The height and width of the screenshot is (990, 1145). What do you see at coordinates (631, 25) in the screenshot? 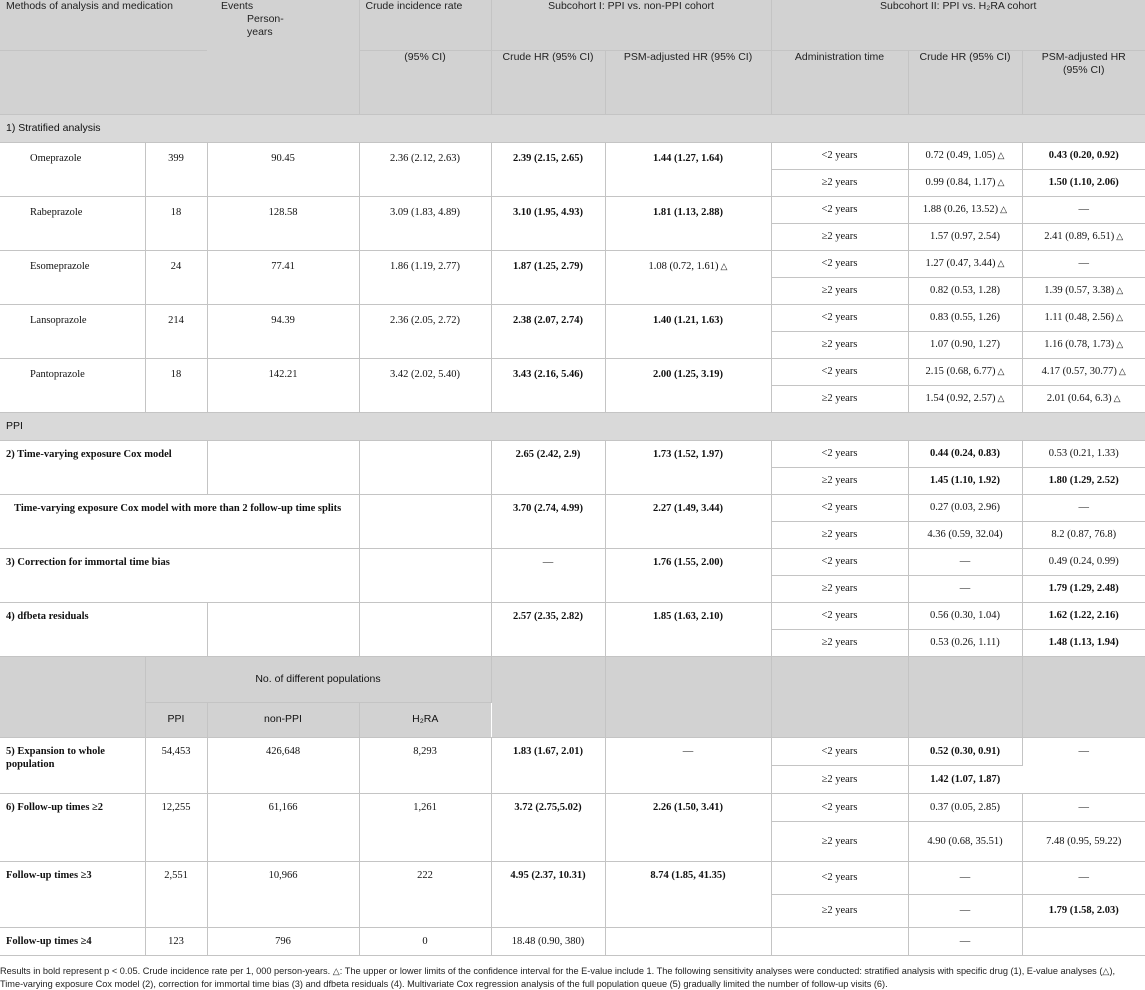
I see `header-subcohort-1: Subcohort I: PPI vs. non-PPI cohort` at bounding box center [631, 25].